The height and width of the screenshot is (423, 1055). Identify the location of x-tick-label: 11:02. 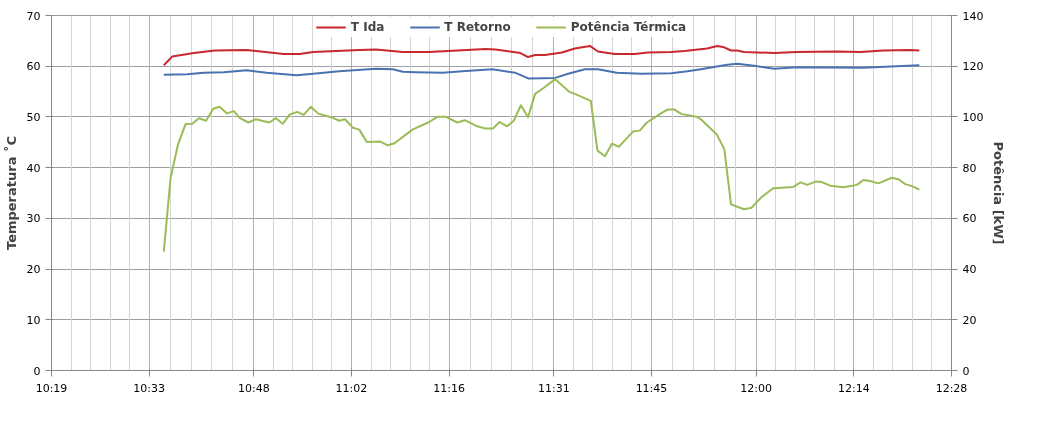
(351, 388).